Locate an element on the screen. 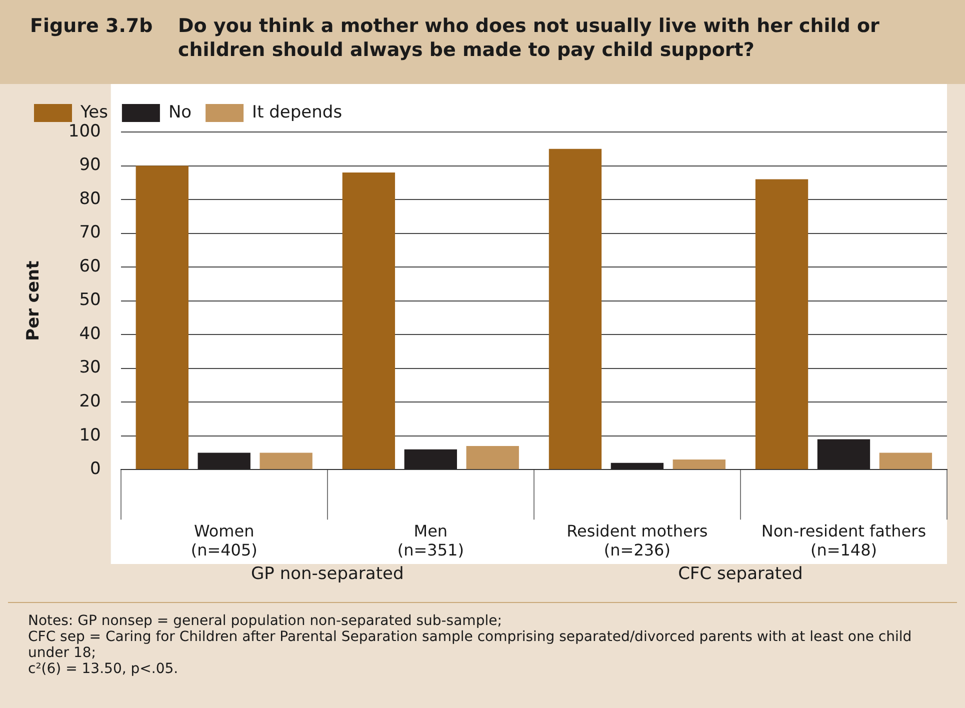 The width and height of the screenshot is (965, 708). x-tick-label: Non-resident fathers (n=148) is located at coordinates (843, 540).